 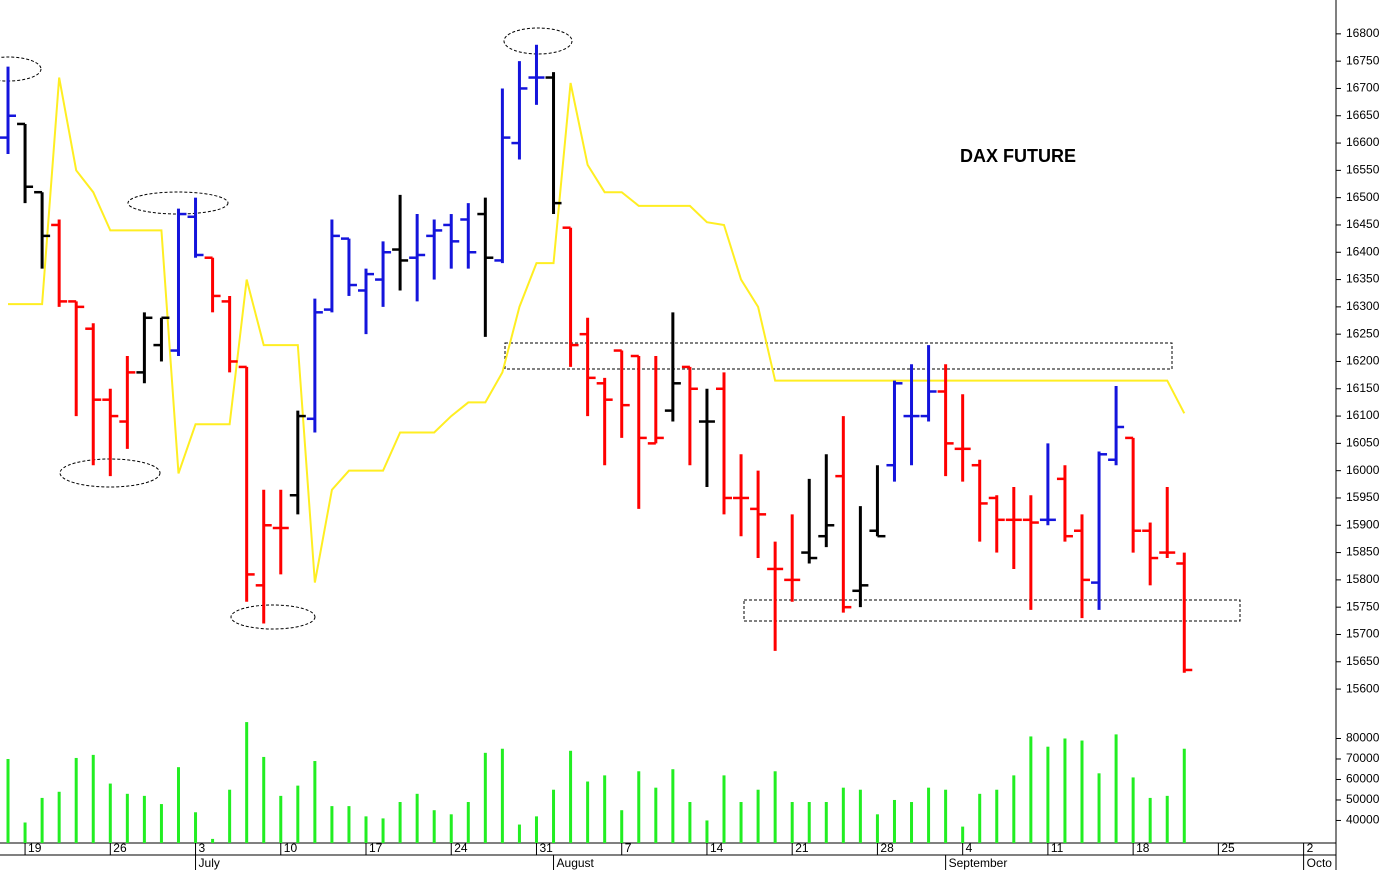 What do you see at coordinates (1018, 156) in the screenshot?
I see `chart-title: DAX FUTURE` at bounding box center [1018, 156].